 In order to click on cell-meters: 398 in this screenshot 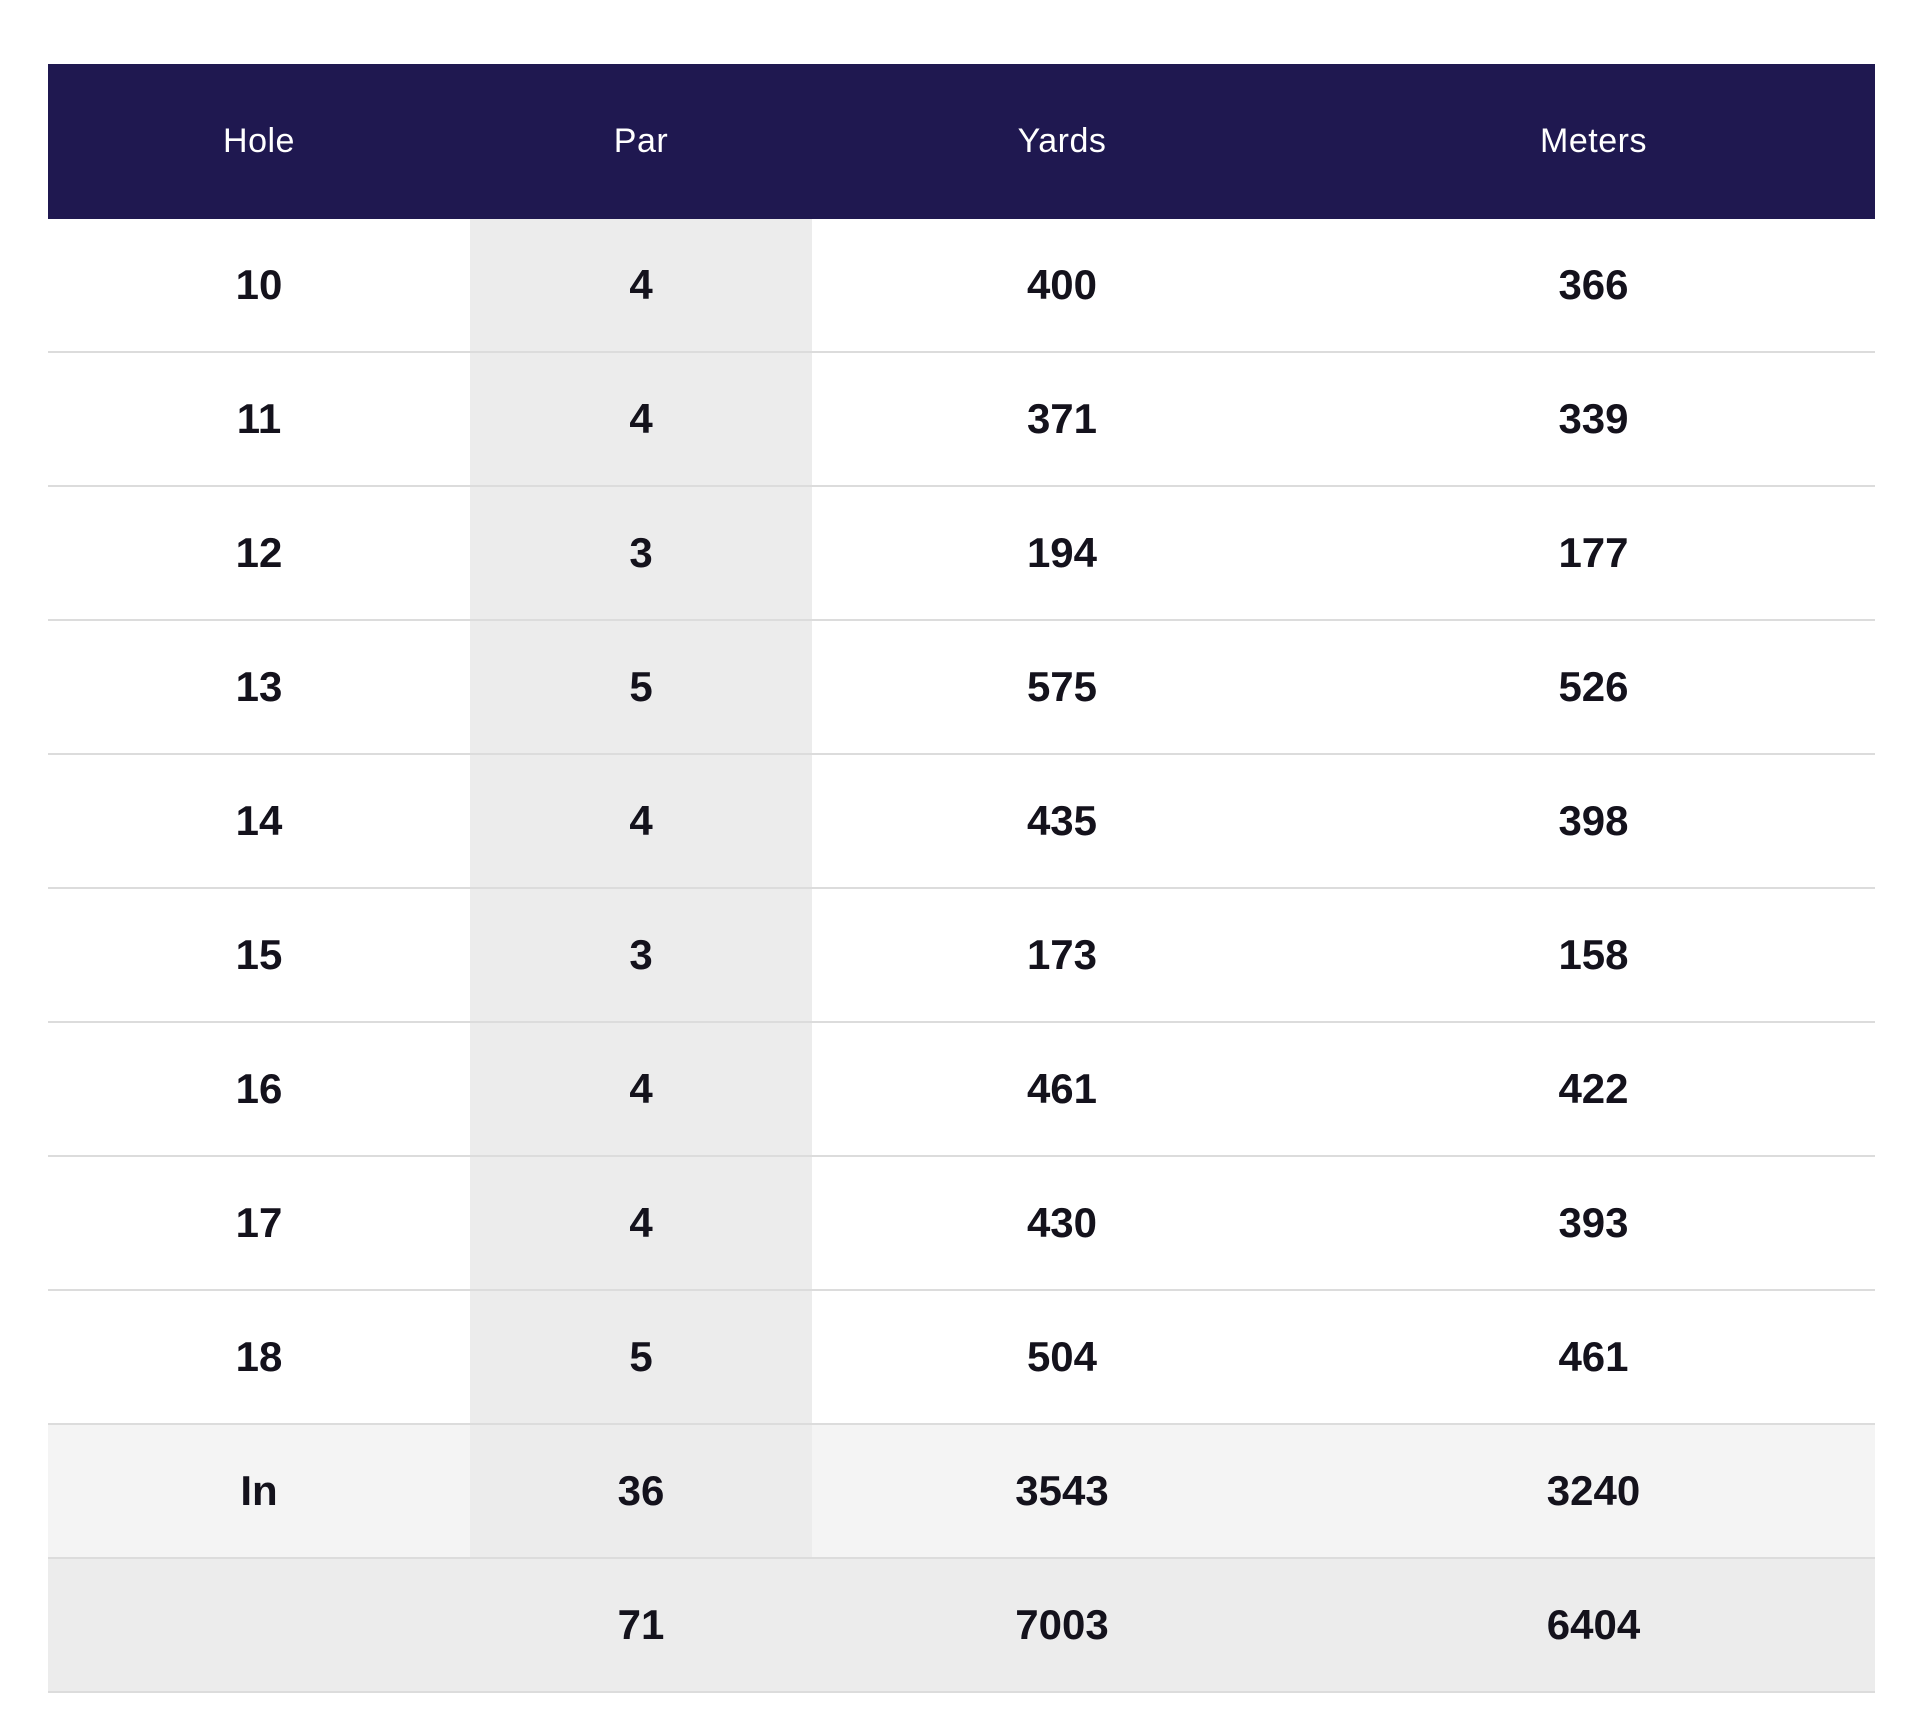, I will do `click(1593, 821)`.